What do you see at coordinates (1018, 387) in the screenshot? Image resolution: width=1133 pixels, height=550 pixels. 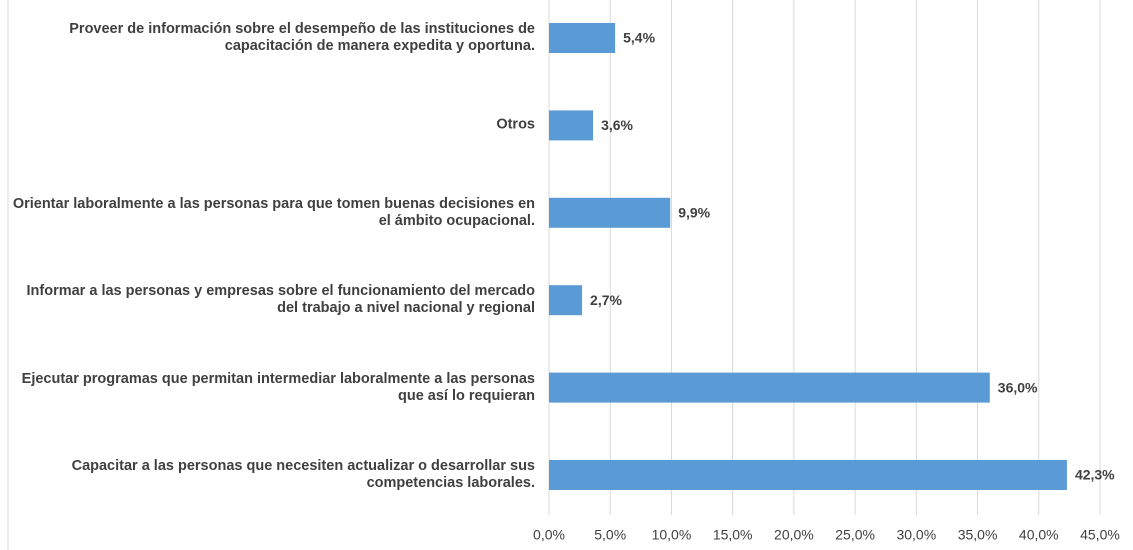 I see `value-label: 36,0%` at bounding box center [1018, 387].